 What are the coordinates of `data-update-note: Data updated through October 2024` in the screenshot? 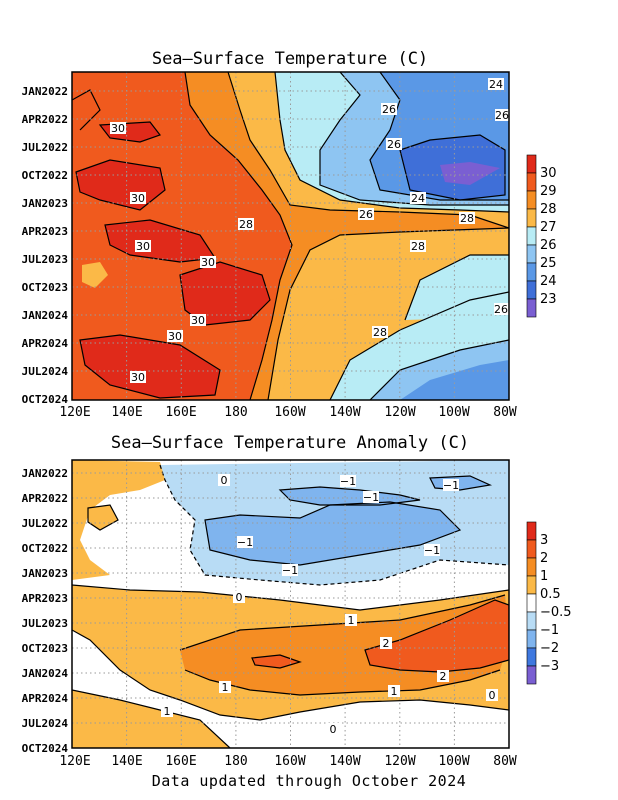 It's located at (309, 781).